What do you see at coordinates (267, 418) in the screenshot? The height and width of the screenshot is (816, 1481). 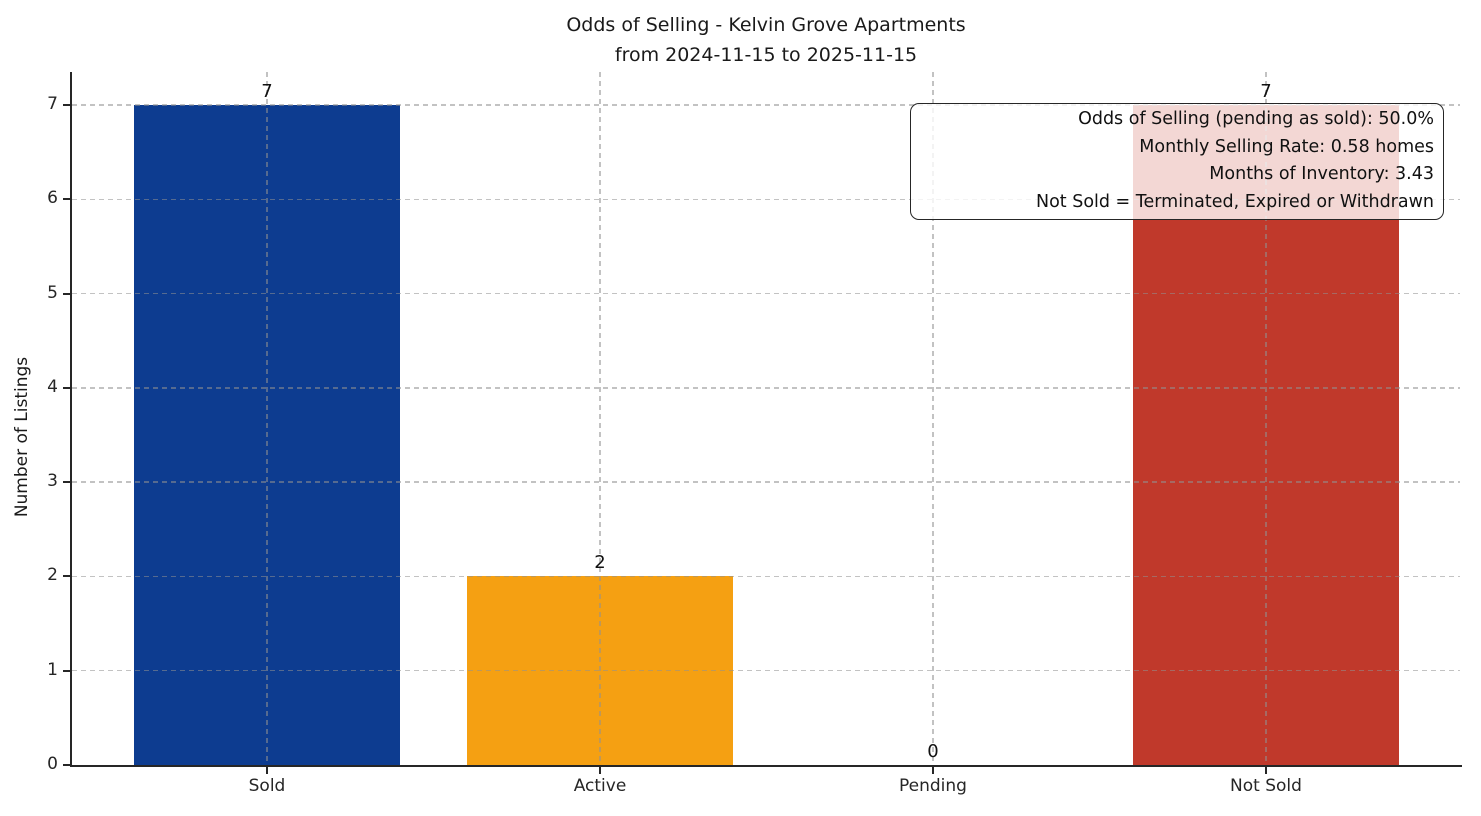 I see `v-gridline-sold` at bounding box center [267, 418].